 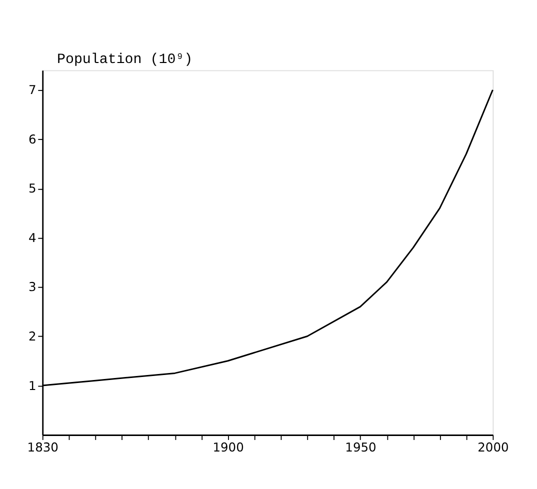 I want to click on x-tick-label: 1900, so click(x=228, y=447).